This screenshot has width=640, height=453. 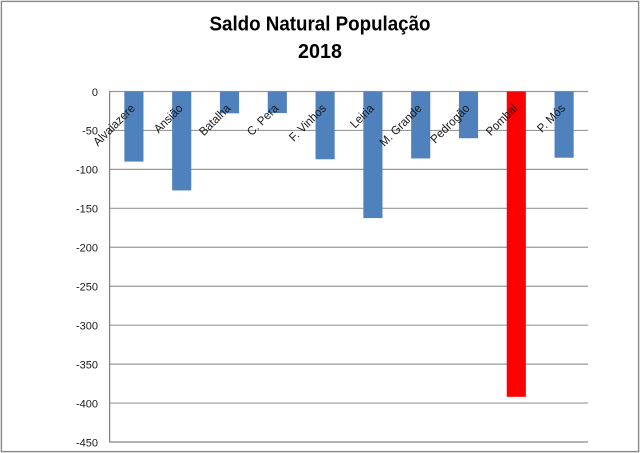 What do you see at coordinates (320, 52) in the screenshot?
I see `svg-text: 2018` at bounding box center [320, 52].